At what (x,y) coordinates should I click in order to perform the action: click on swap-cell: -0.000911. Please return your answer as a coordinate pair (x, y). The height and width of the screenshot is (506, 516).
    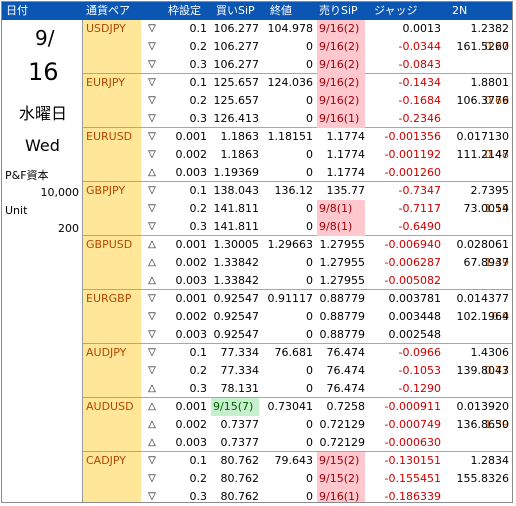
    Looking at the image, I should click on (412, 406).